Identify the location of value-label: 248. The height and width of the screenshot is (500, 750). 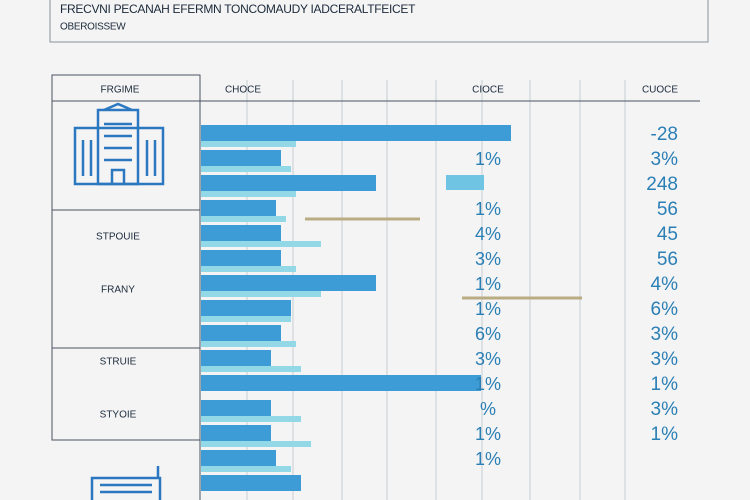
(662, 184).